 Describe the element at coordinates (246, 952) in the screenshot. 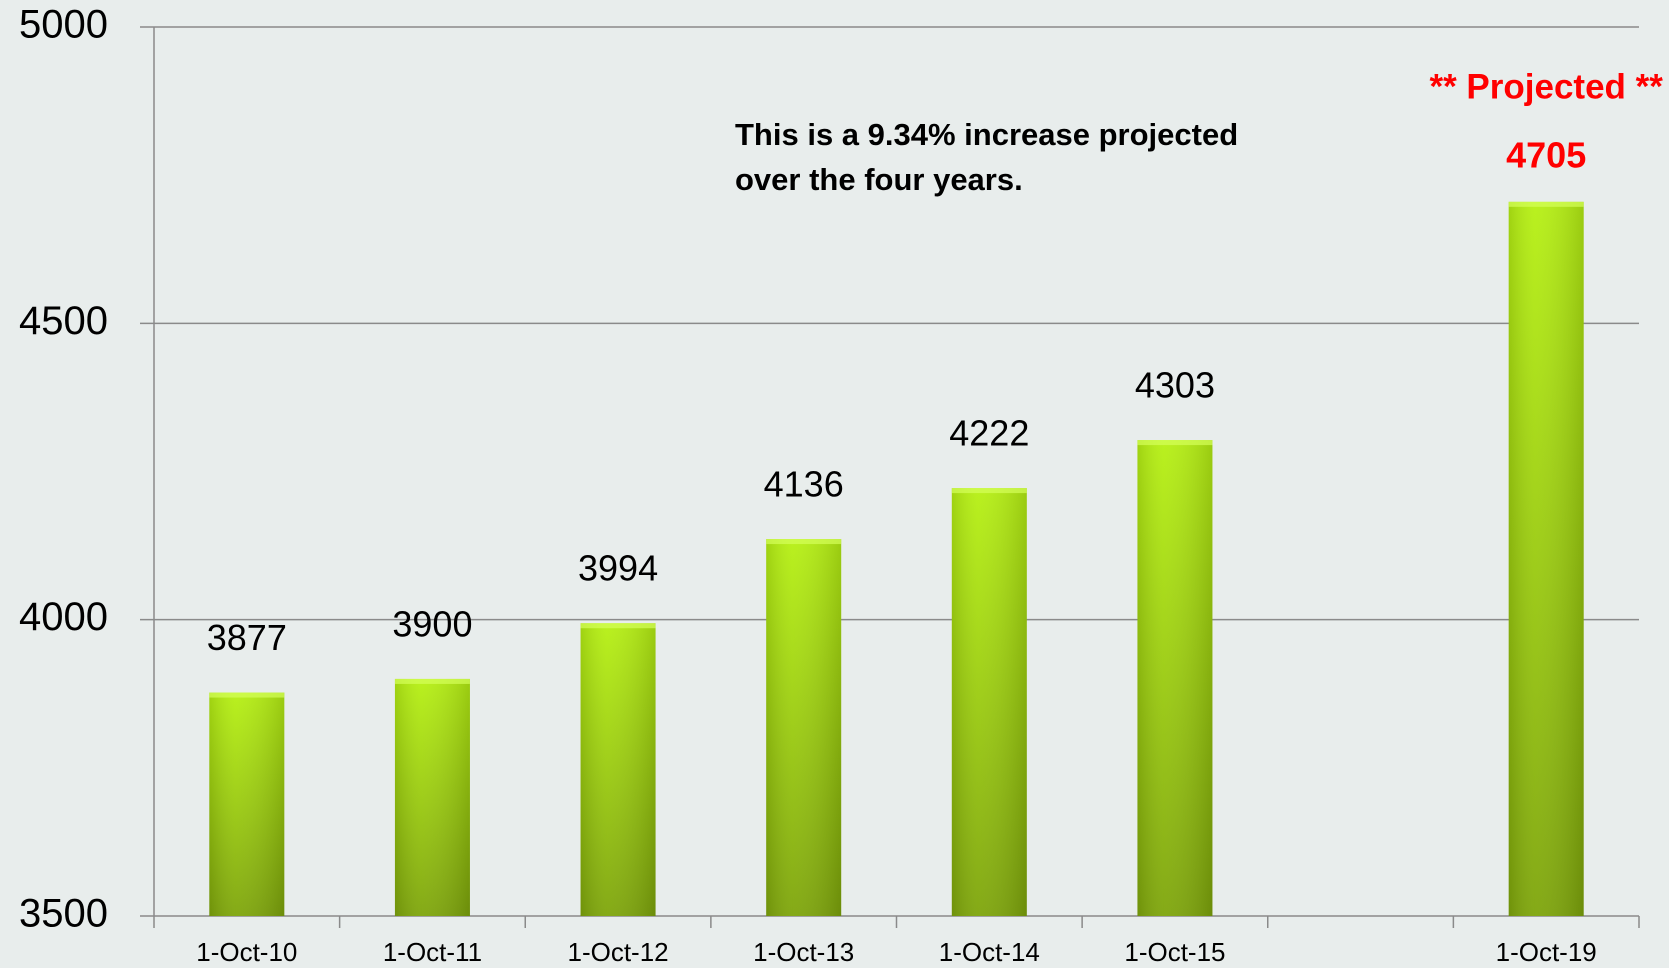

I see `x-tick-label: 1-Oct-10` at that location.